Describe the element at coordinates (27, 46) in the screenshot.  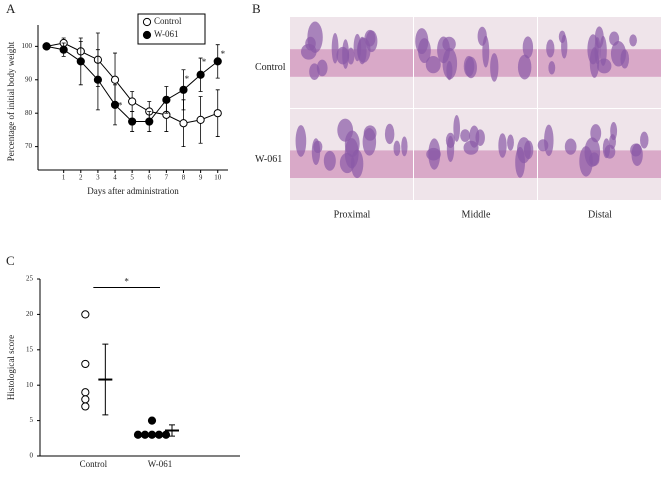
I see `y-tick-label: 100` at that location.